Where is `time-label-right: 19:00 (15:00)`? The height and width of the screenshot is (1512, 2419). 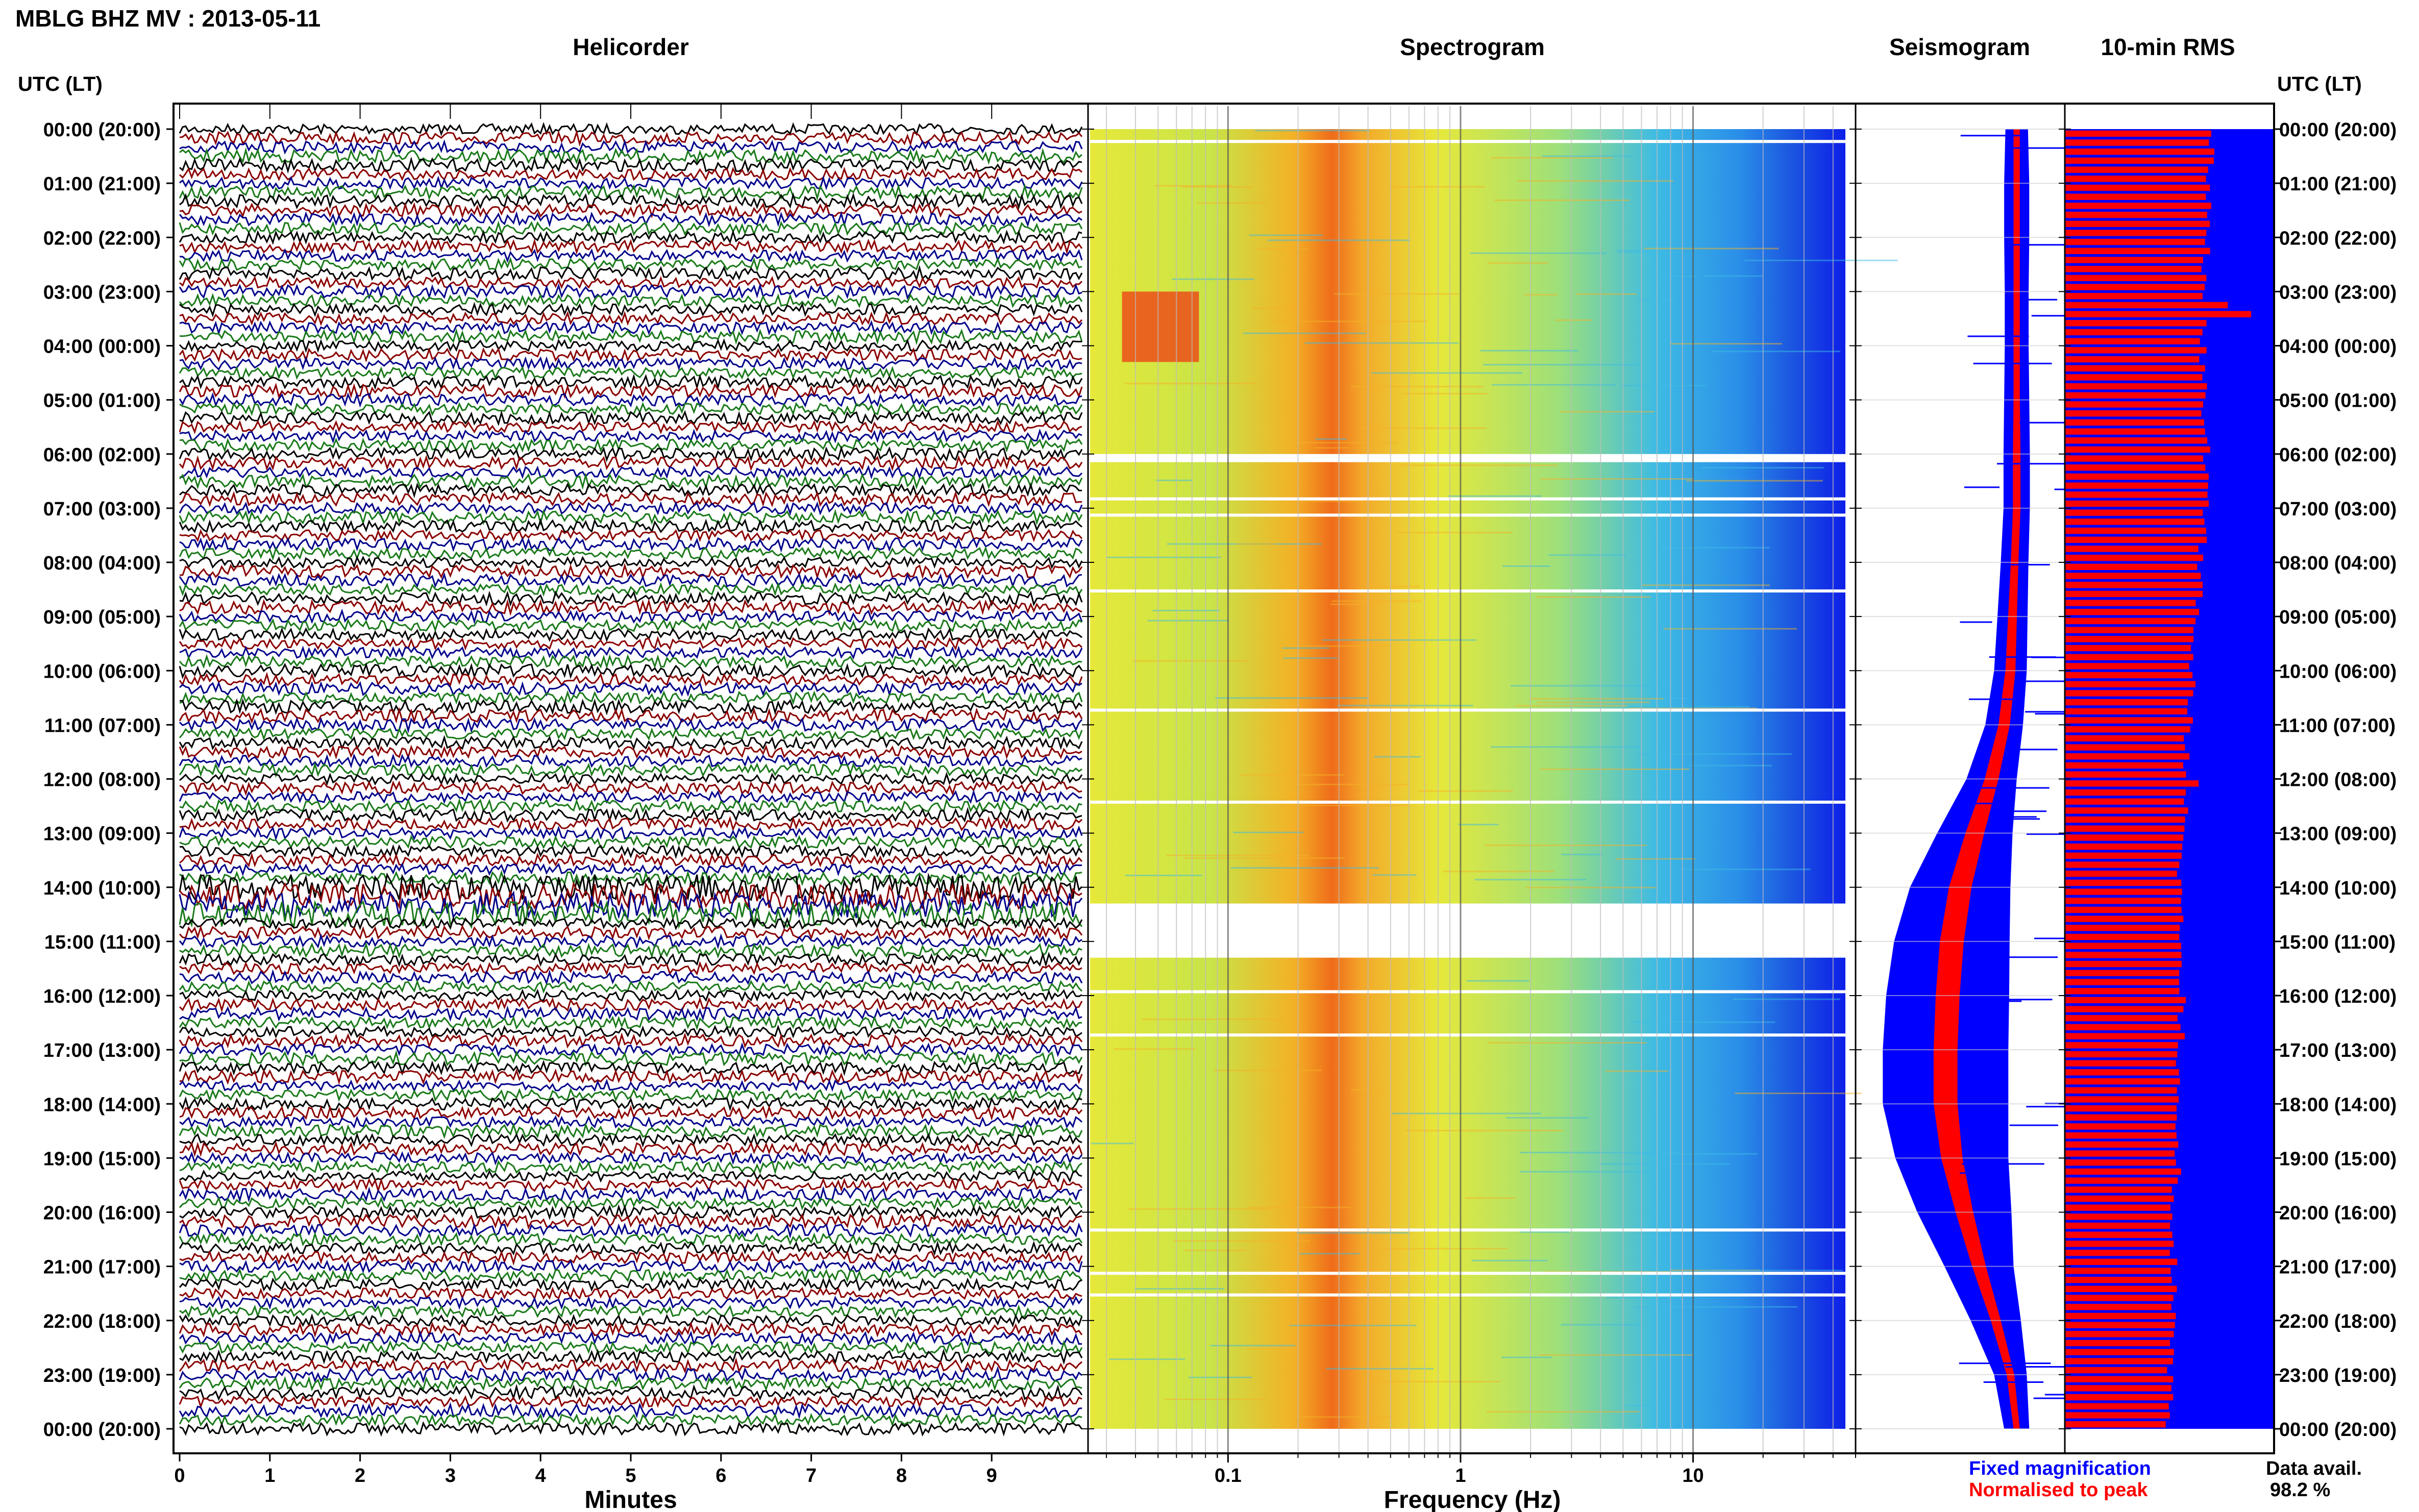 time-label-right: 19:00 (15:00) is located at coordinates (2338, 1159).